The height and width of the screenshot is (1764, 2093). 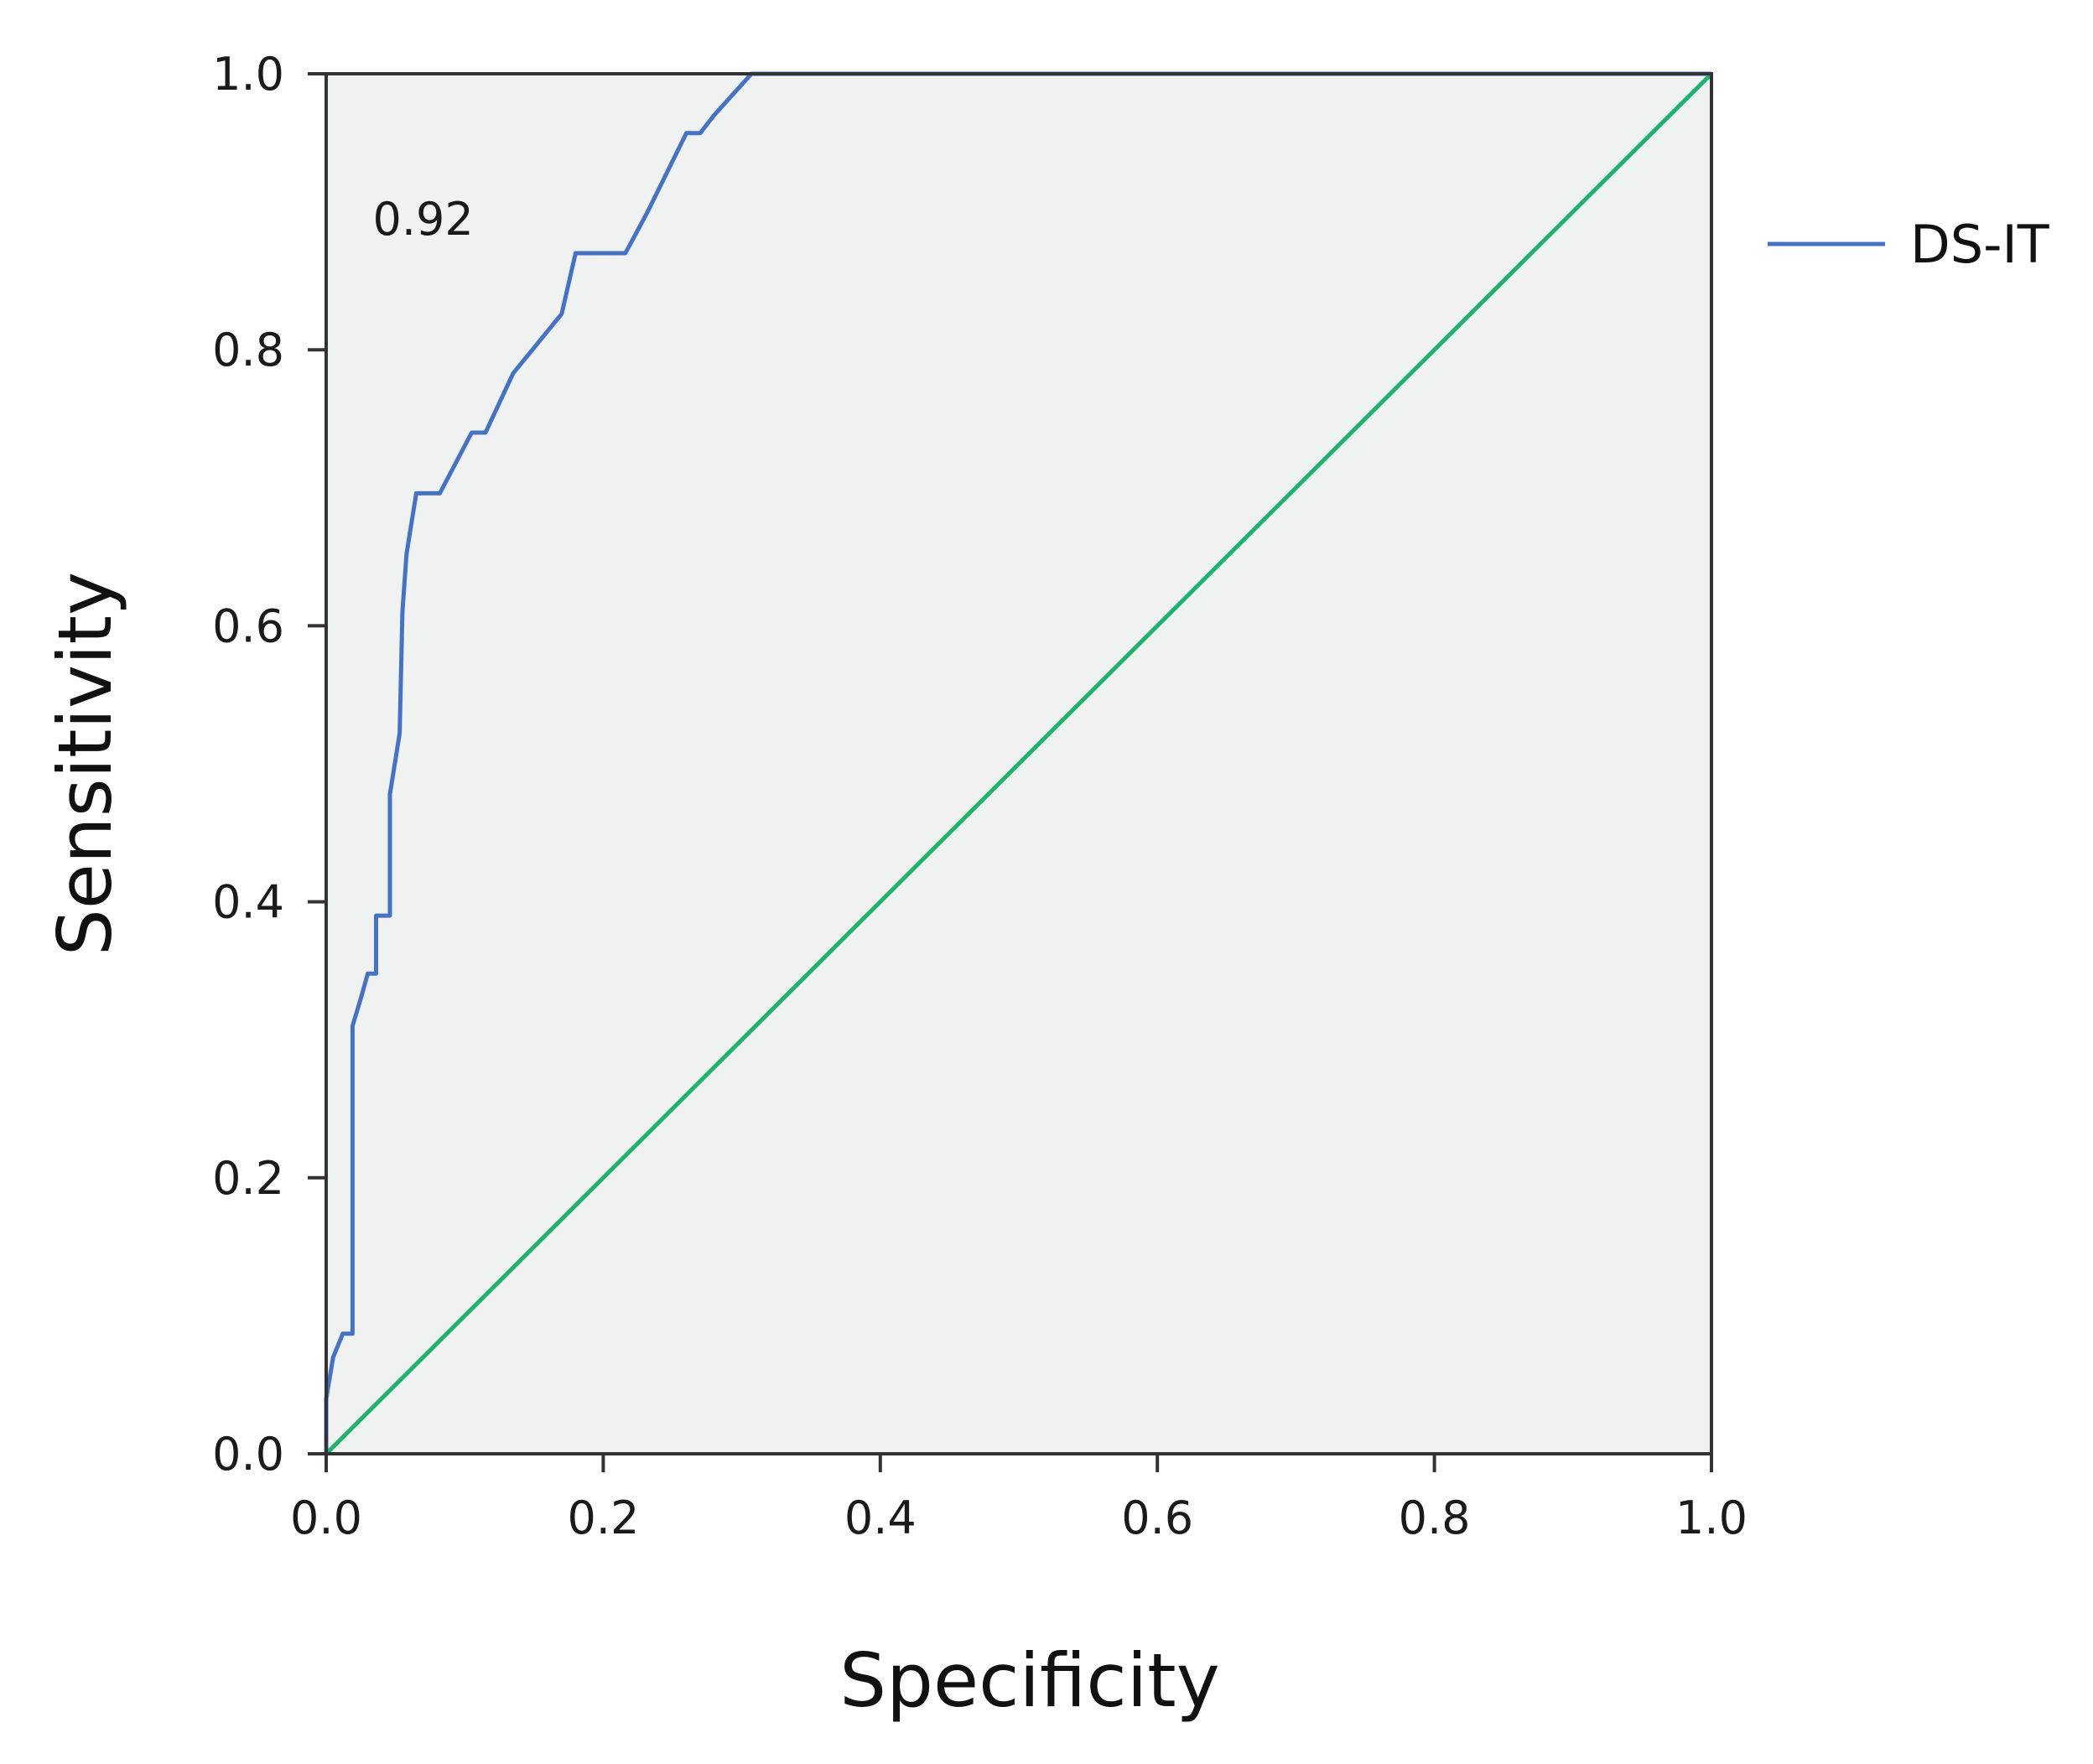 I want to click on y-tick-label: 0.6, so click(x=248, y=625).